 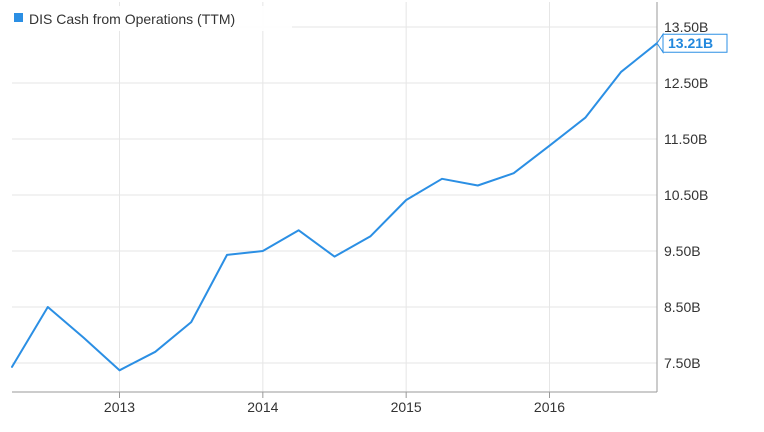 I want to click on x-tick-label: 2016, so click(x=549, y=407).